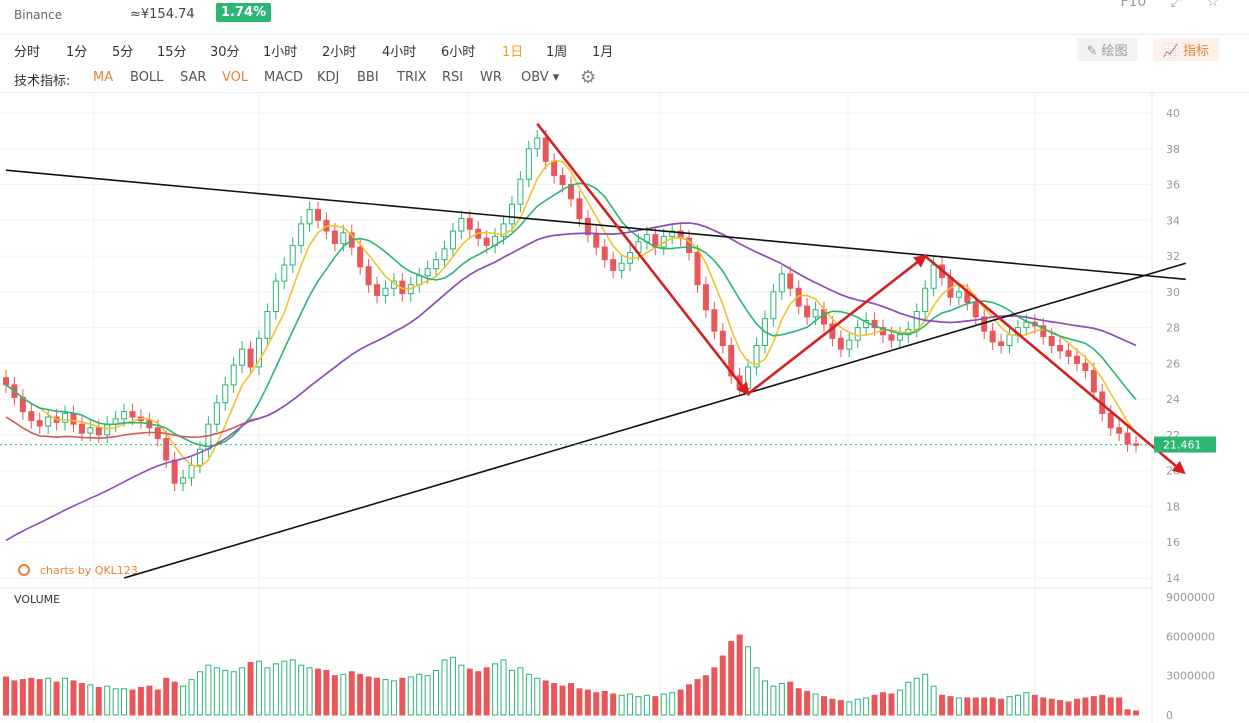  I want to click on exchange-name: Binance, so click(38, 15).